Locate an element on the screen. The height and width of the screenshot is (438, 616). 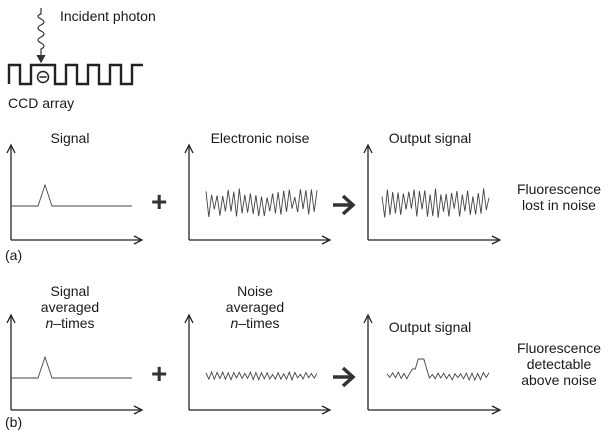
electron-icon is located at coordinates (43, 77).